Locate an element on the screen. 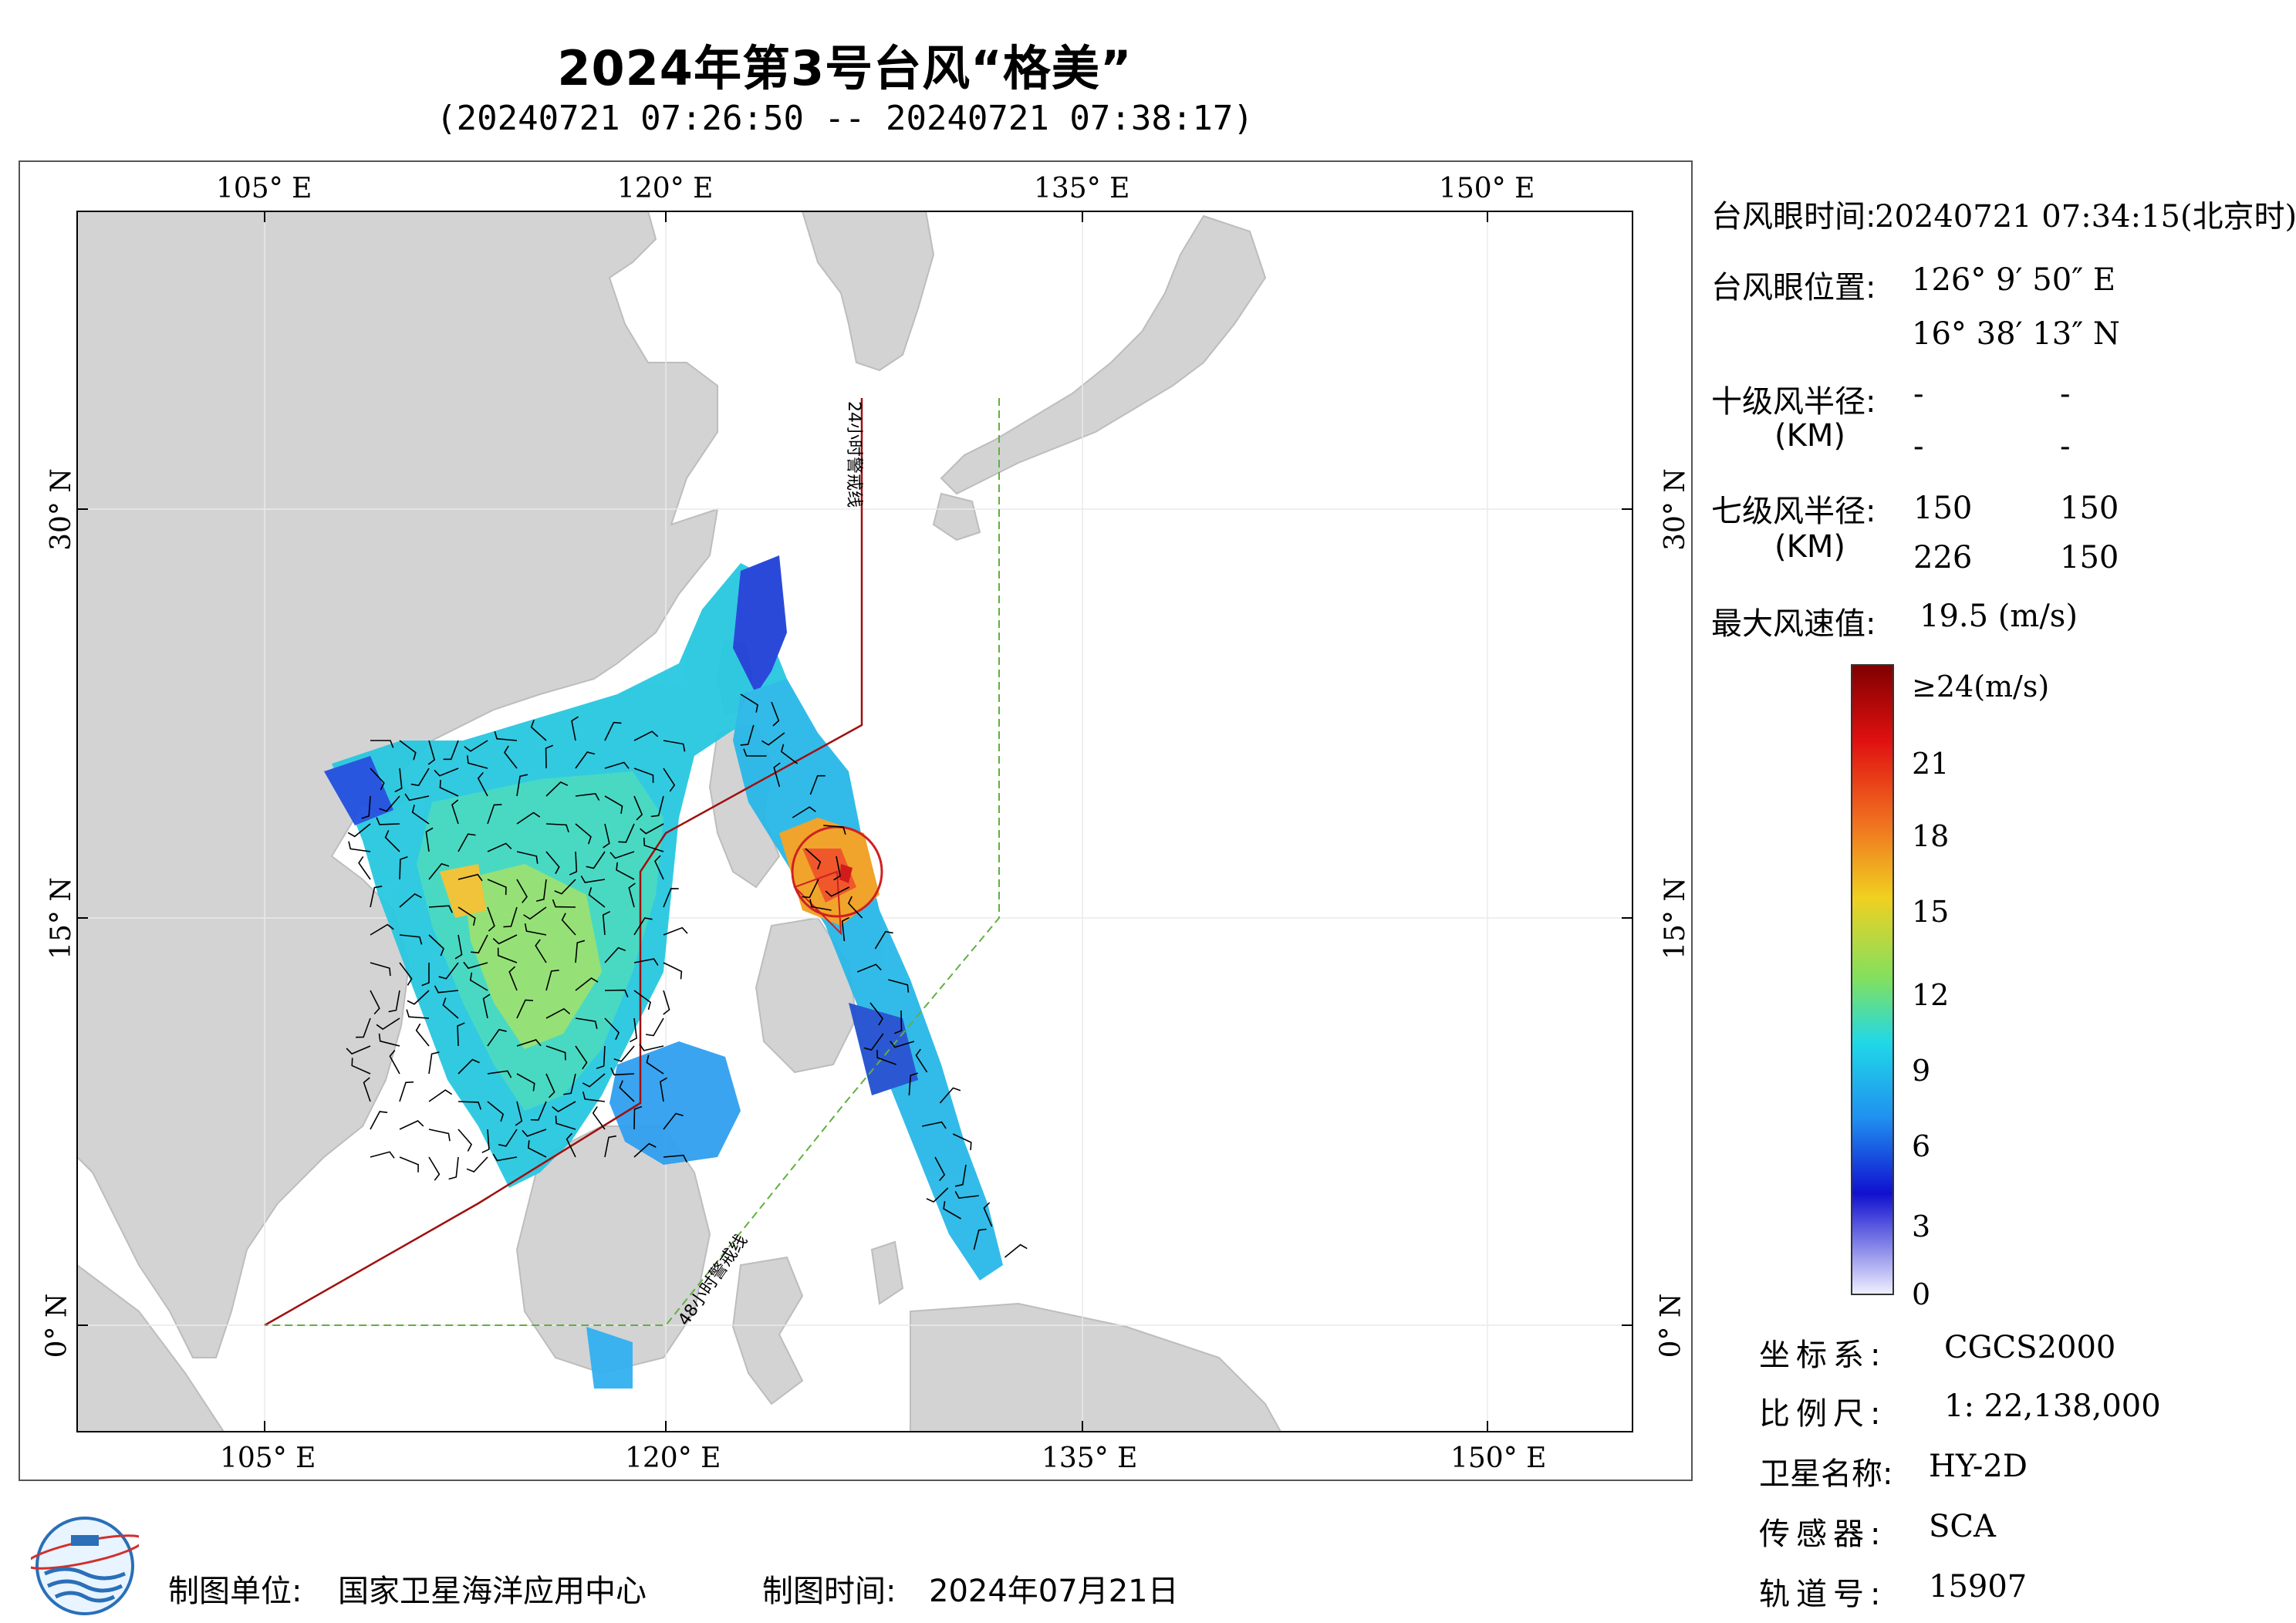 The width and height of the screenshot is (2296, 1623). colorbar-tick-18: 18 is located at coordinates (1931, 836).